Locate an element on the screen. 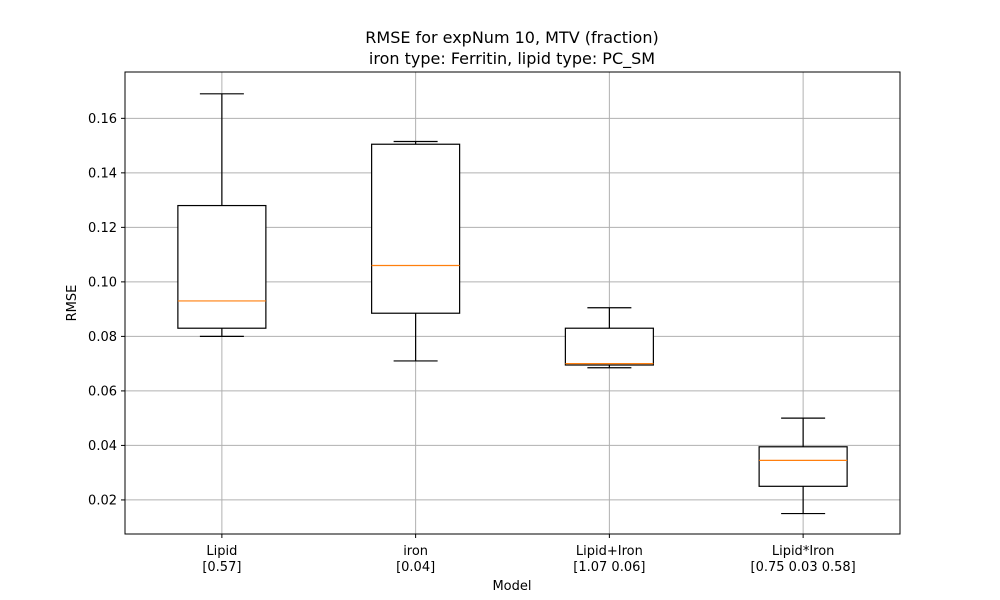 The height and width of the screenshot is (600, 1000). y-tick-label: 0.08 is located at coordinates (102, 337).